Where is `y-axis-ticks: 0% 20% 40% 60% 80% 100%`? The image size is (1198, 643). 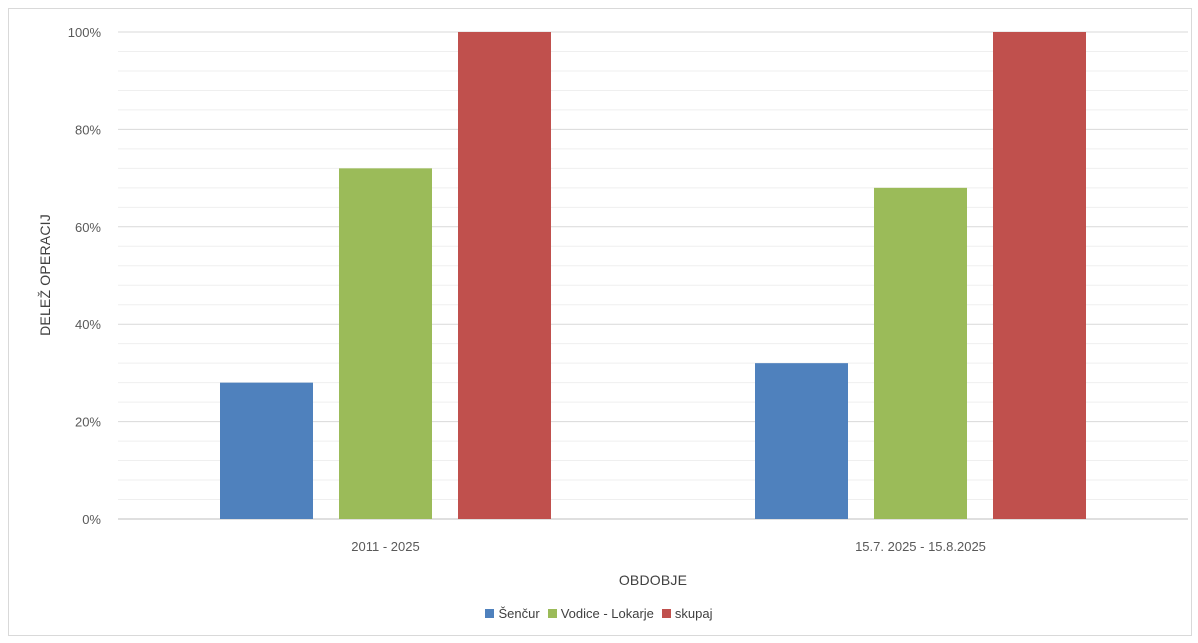
y-axis-ticks: 0% 20% 40% 60% 80% 100% is located at coordinates (85, 276).